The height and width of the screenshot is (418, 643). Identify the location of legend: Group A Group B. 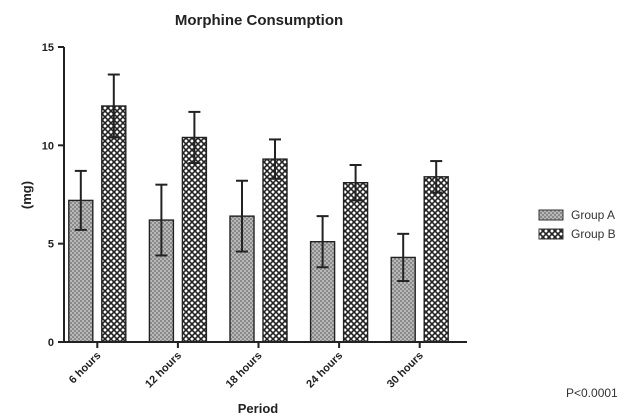
(577, 224).